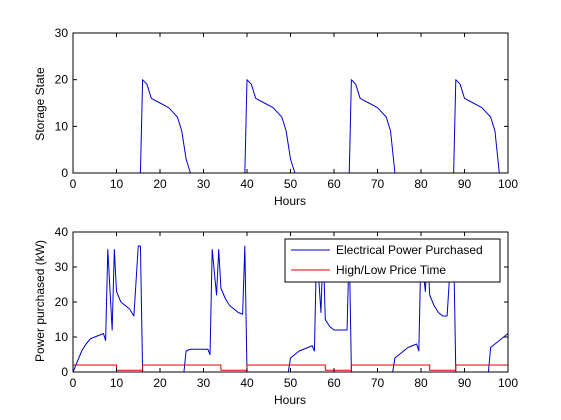  I want to click on legend-box, so click(392, 260).